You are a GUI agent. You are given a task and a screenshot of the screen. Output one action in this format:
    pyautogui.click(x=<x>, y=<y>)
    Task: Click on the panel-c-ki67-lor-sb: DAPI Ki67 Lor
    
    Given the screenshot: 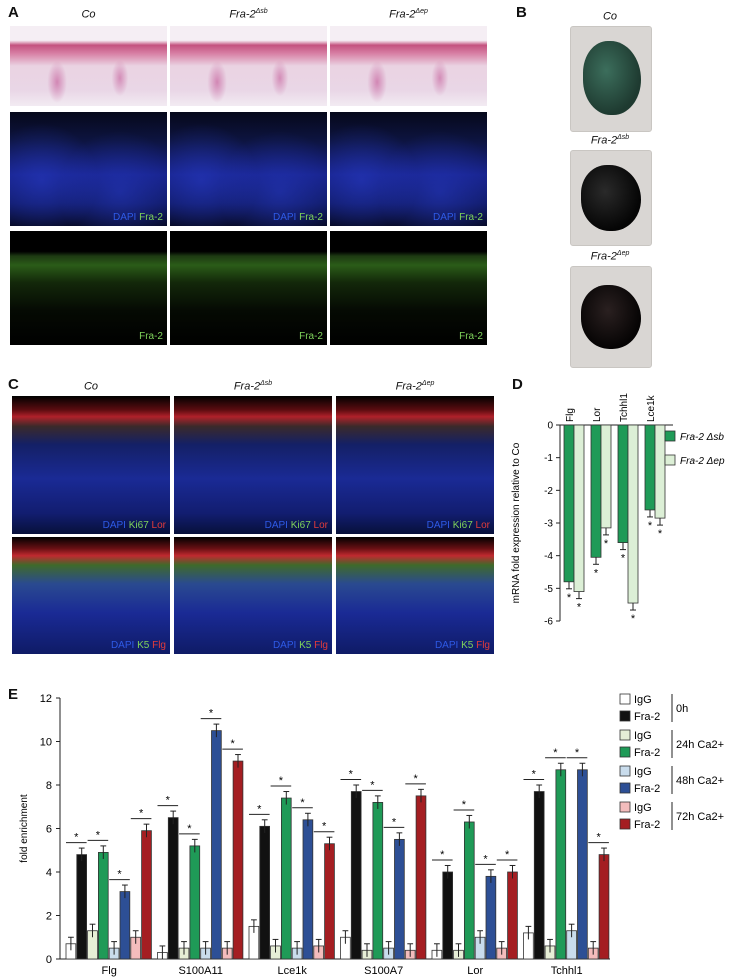 What is the action you would take?
    pyautogui.click(x=253, y=465)
    